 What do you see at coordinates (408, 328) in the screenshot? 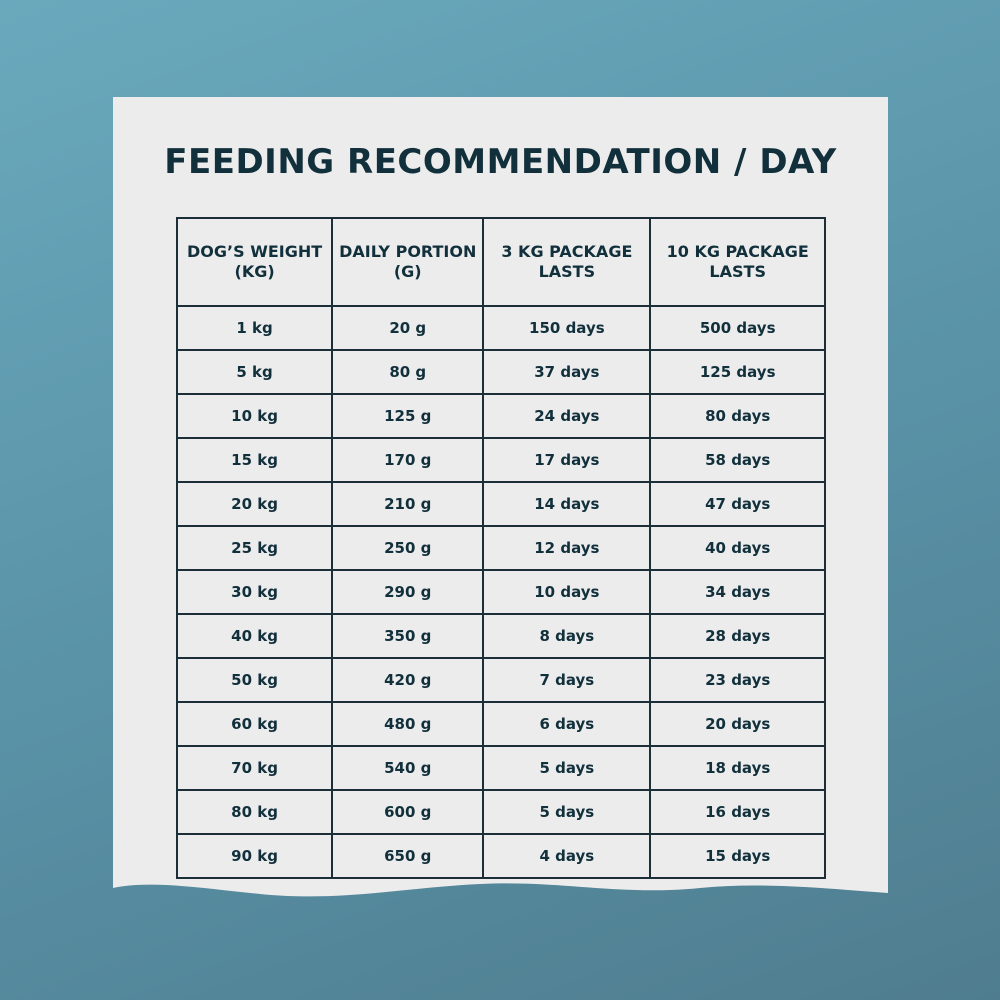
I see `table-cell: 20 g` at bounding box center [408, 328].